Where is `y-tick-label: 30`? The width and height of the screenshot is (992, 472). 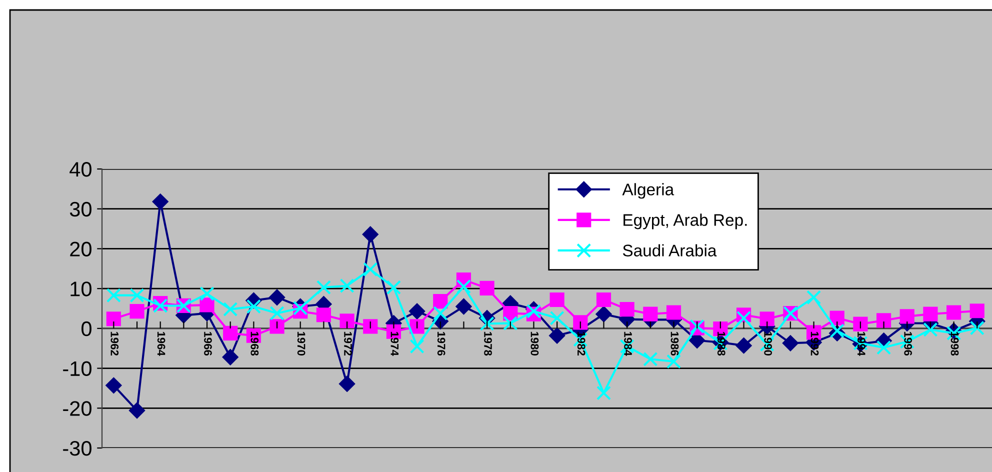 y-tick-label: 30 is located at coordinates (81, 209).